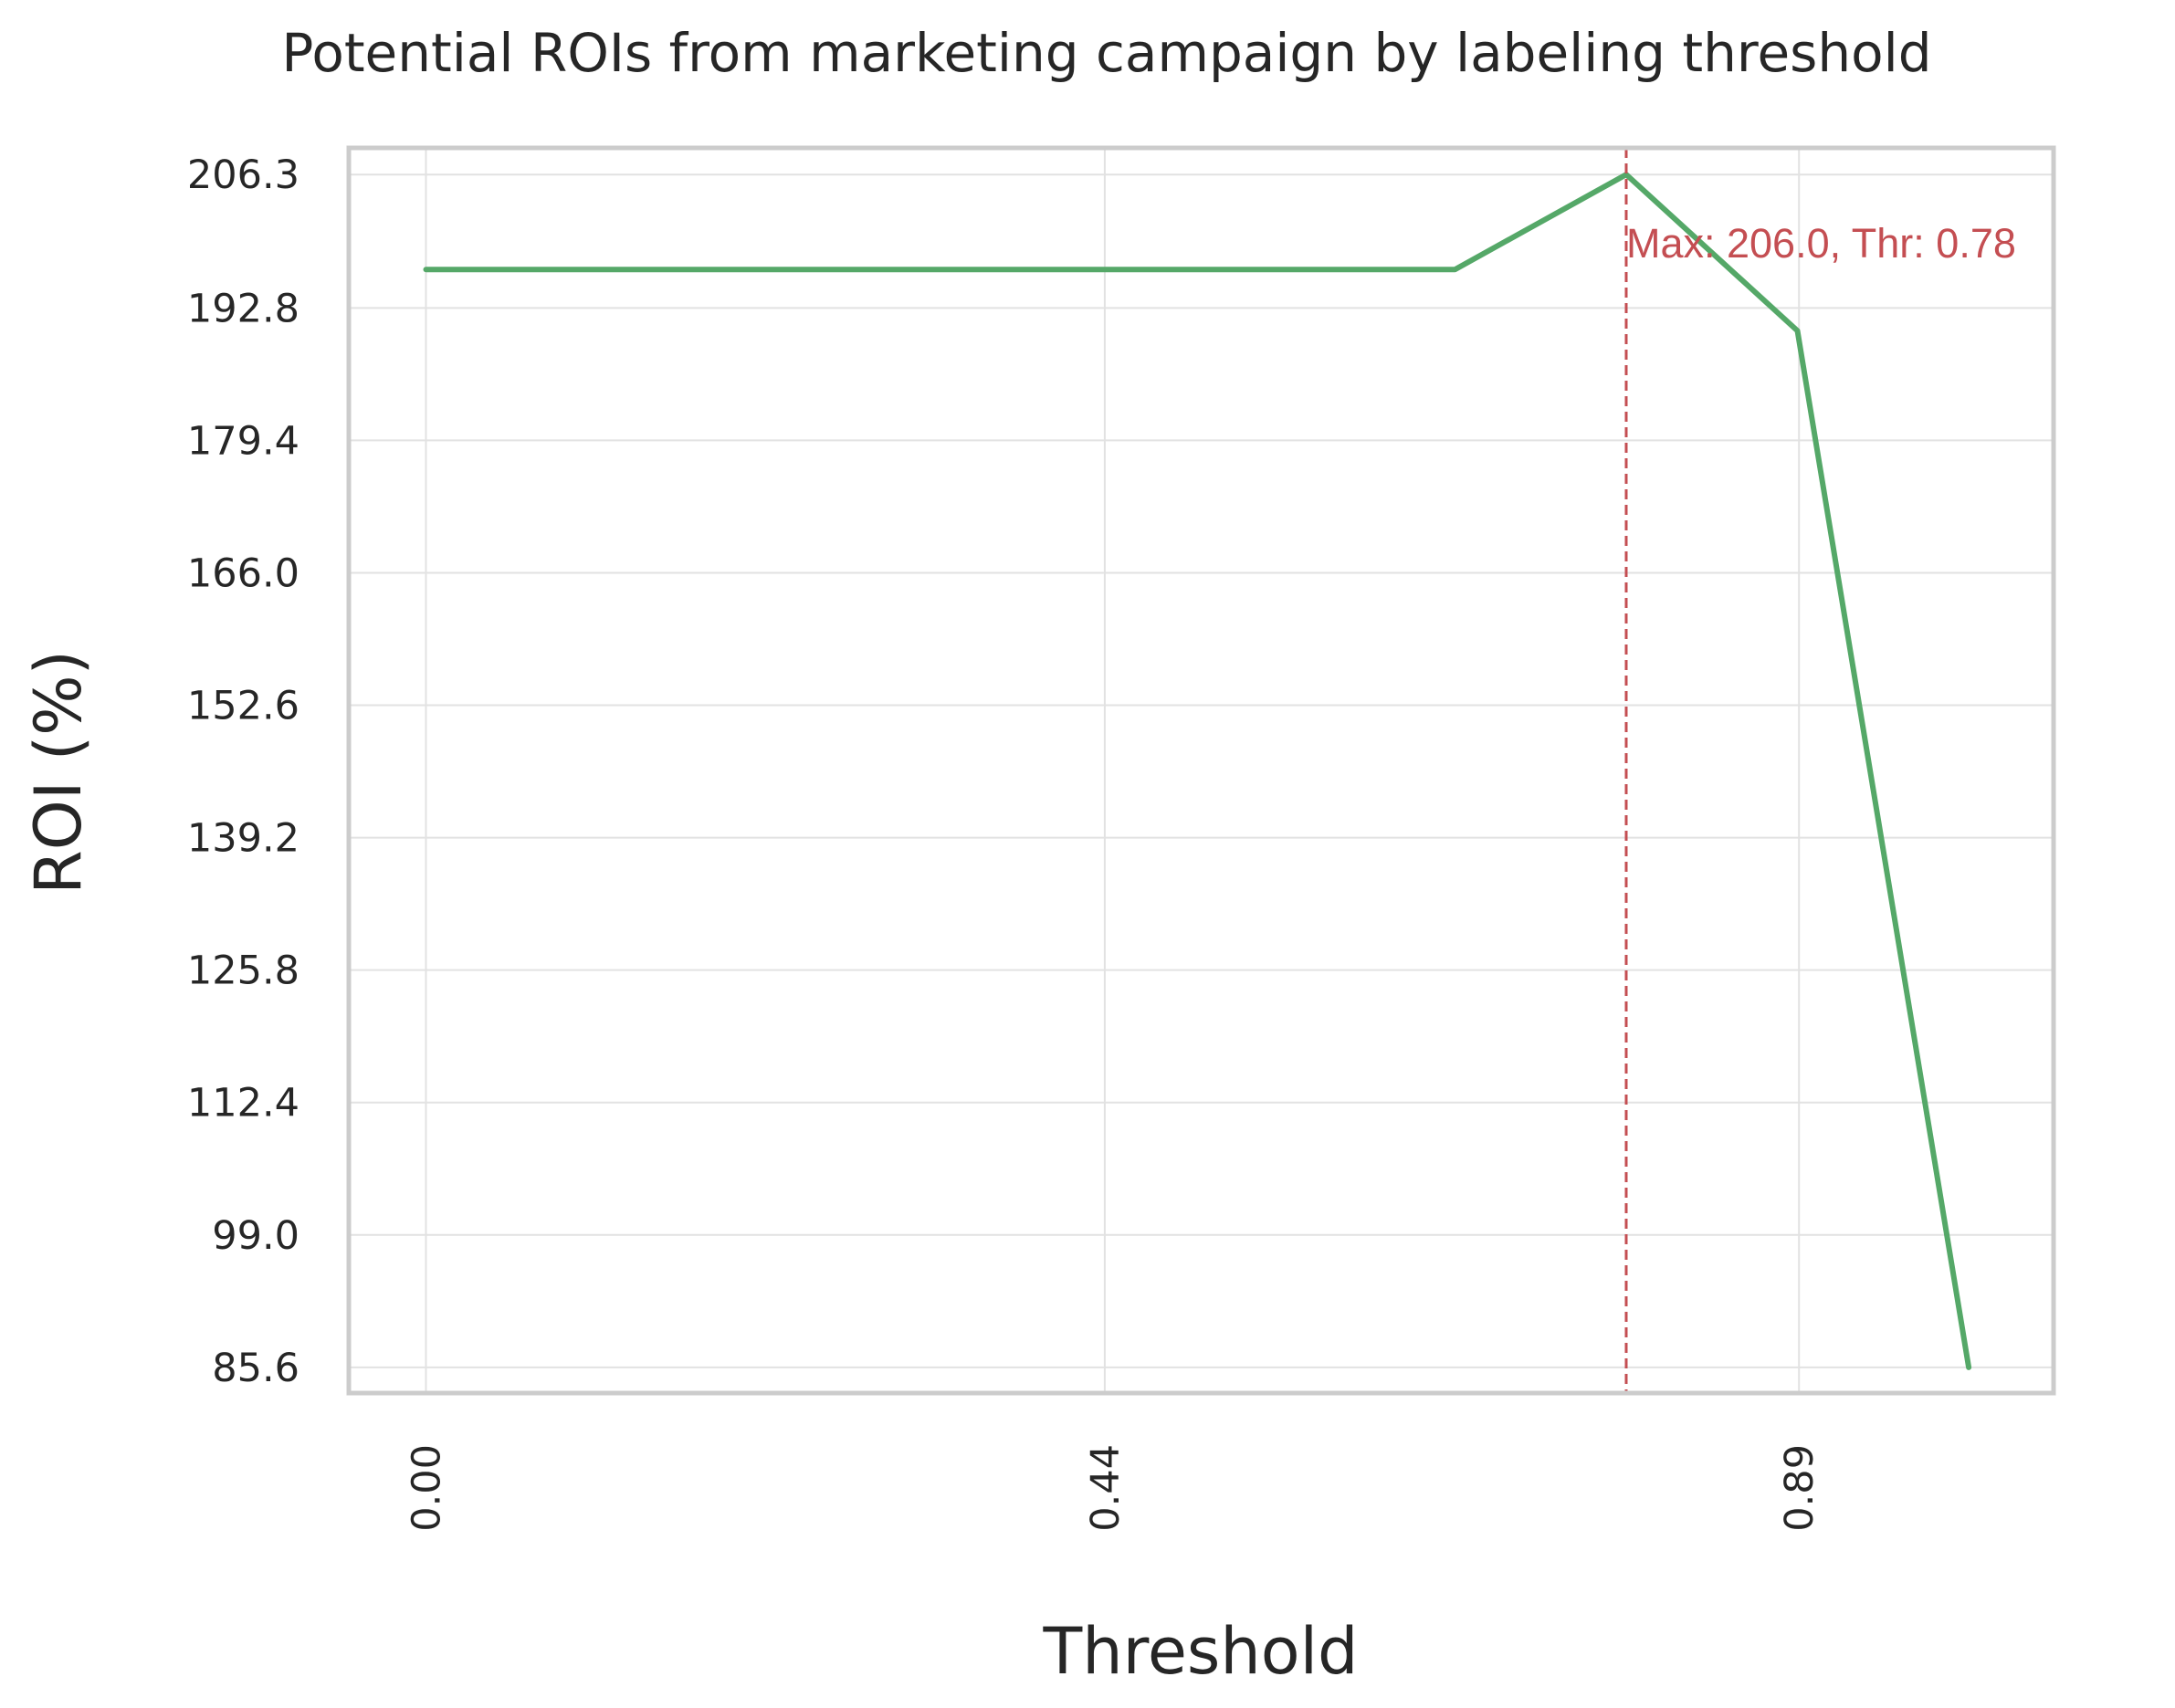 The width and height of the screenshot is (2175, 1708). I want to click on x-tick-label: 0.89, so click(1800, 1488).